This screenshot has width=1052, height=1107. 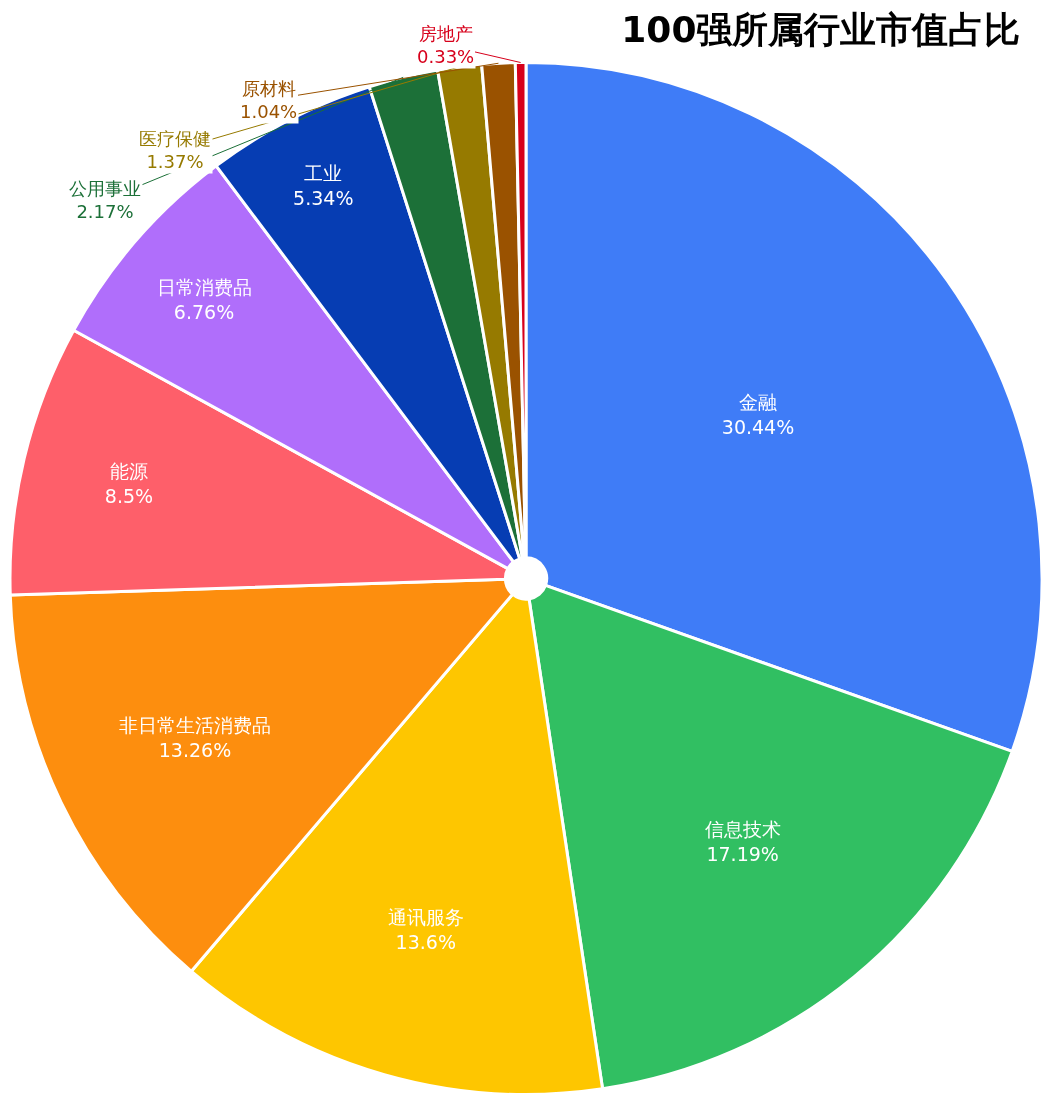 I want to click on slice-label: 日常消费品, so click(x=204, y=286).